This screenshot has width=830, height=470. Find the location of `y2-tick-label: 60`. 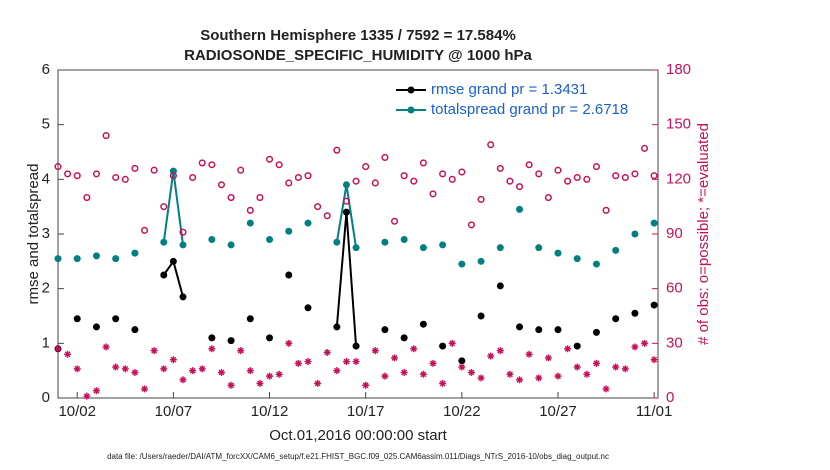

y2-tick-label: 60 is located at coordinates (674, 288).